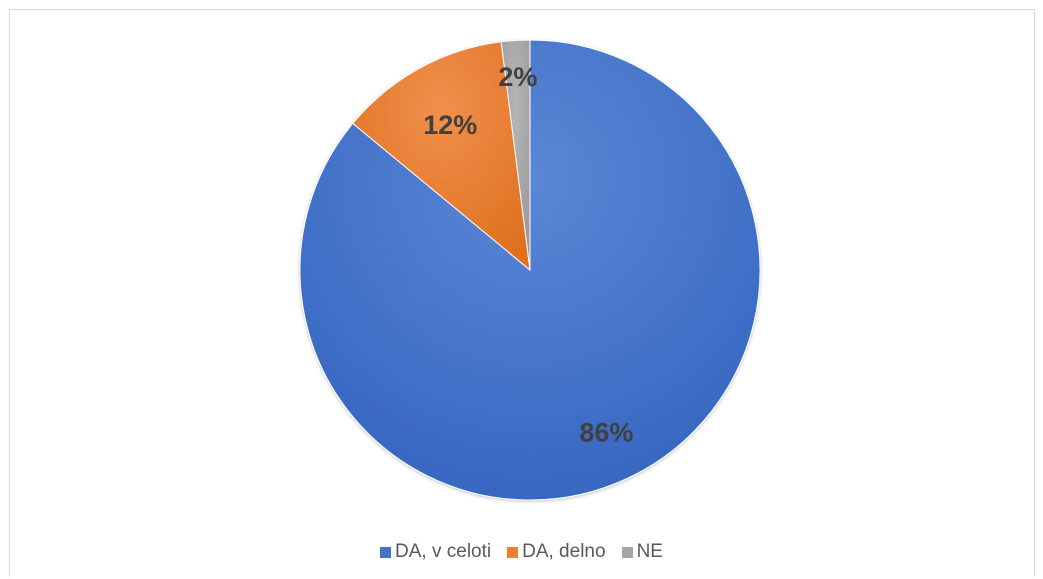 This screenshot has width=1043, height=579. What do you see at coordinates (649, 551) in the screenshot?
I see `legend-label-3: NE` at bounding box center [649, 551].